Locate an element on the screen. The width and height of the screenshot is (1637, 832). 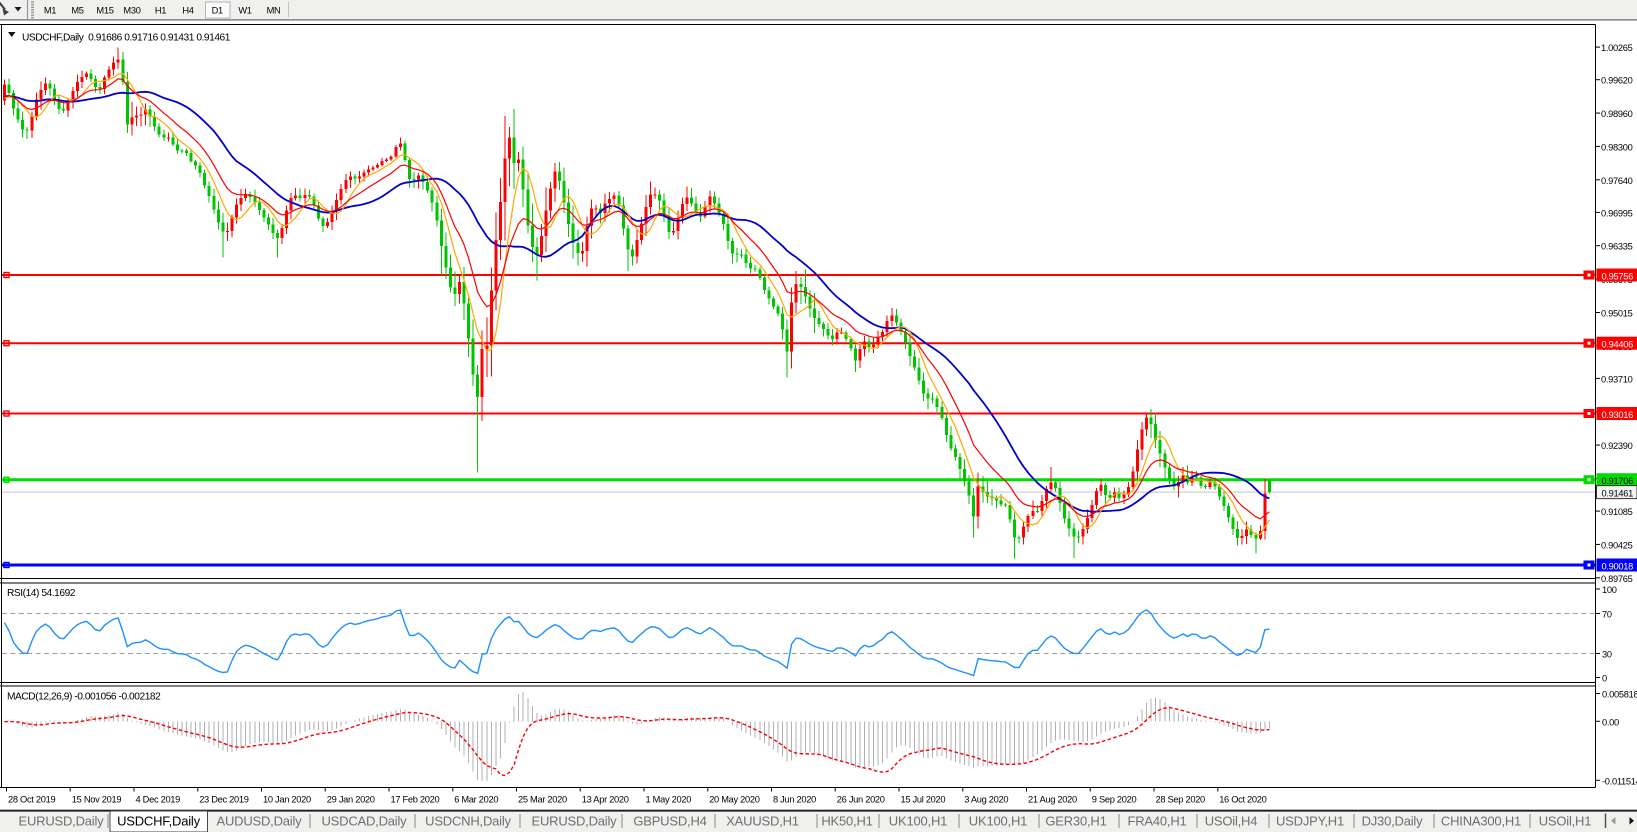
svg-text: 0.90425 is located at coordinates (1617, 545).